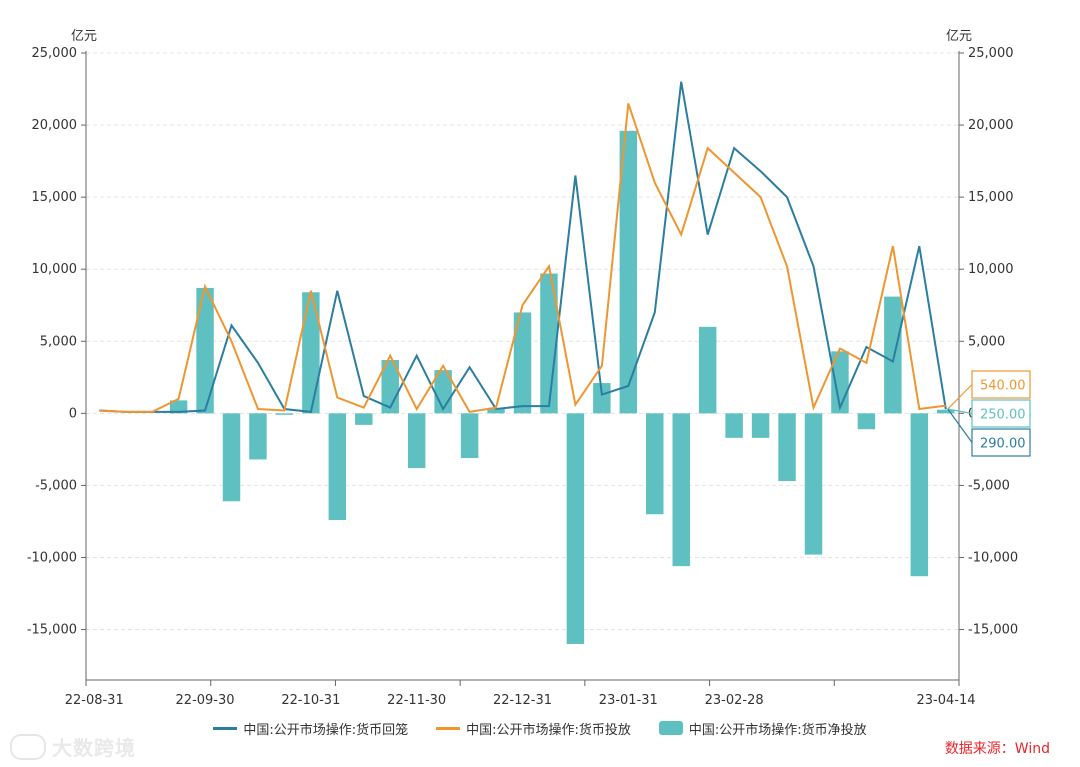 The image size is (1080, 767). I want to click on right-axis-unit: 亿元, so click(959, 36).